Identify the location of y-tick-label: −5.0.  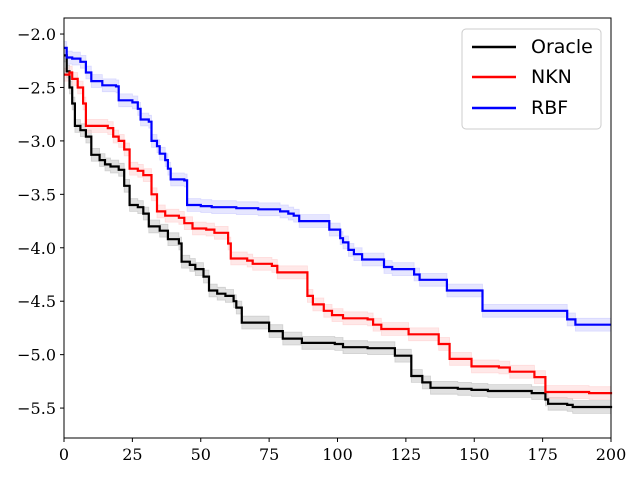
(36, 355).